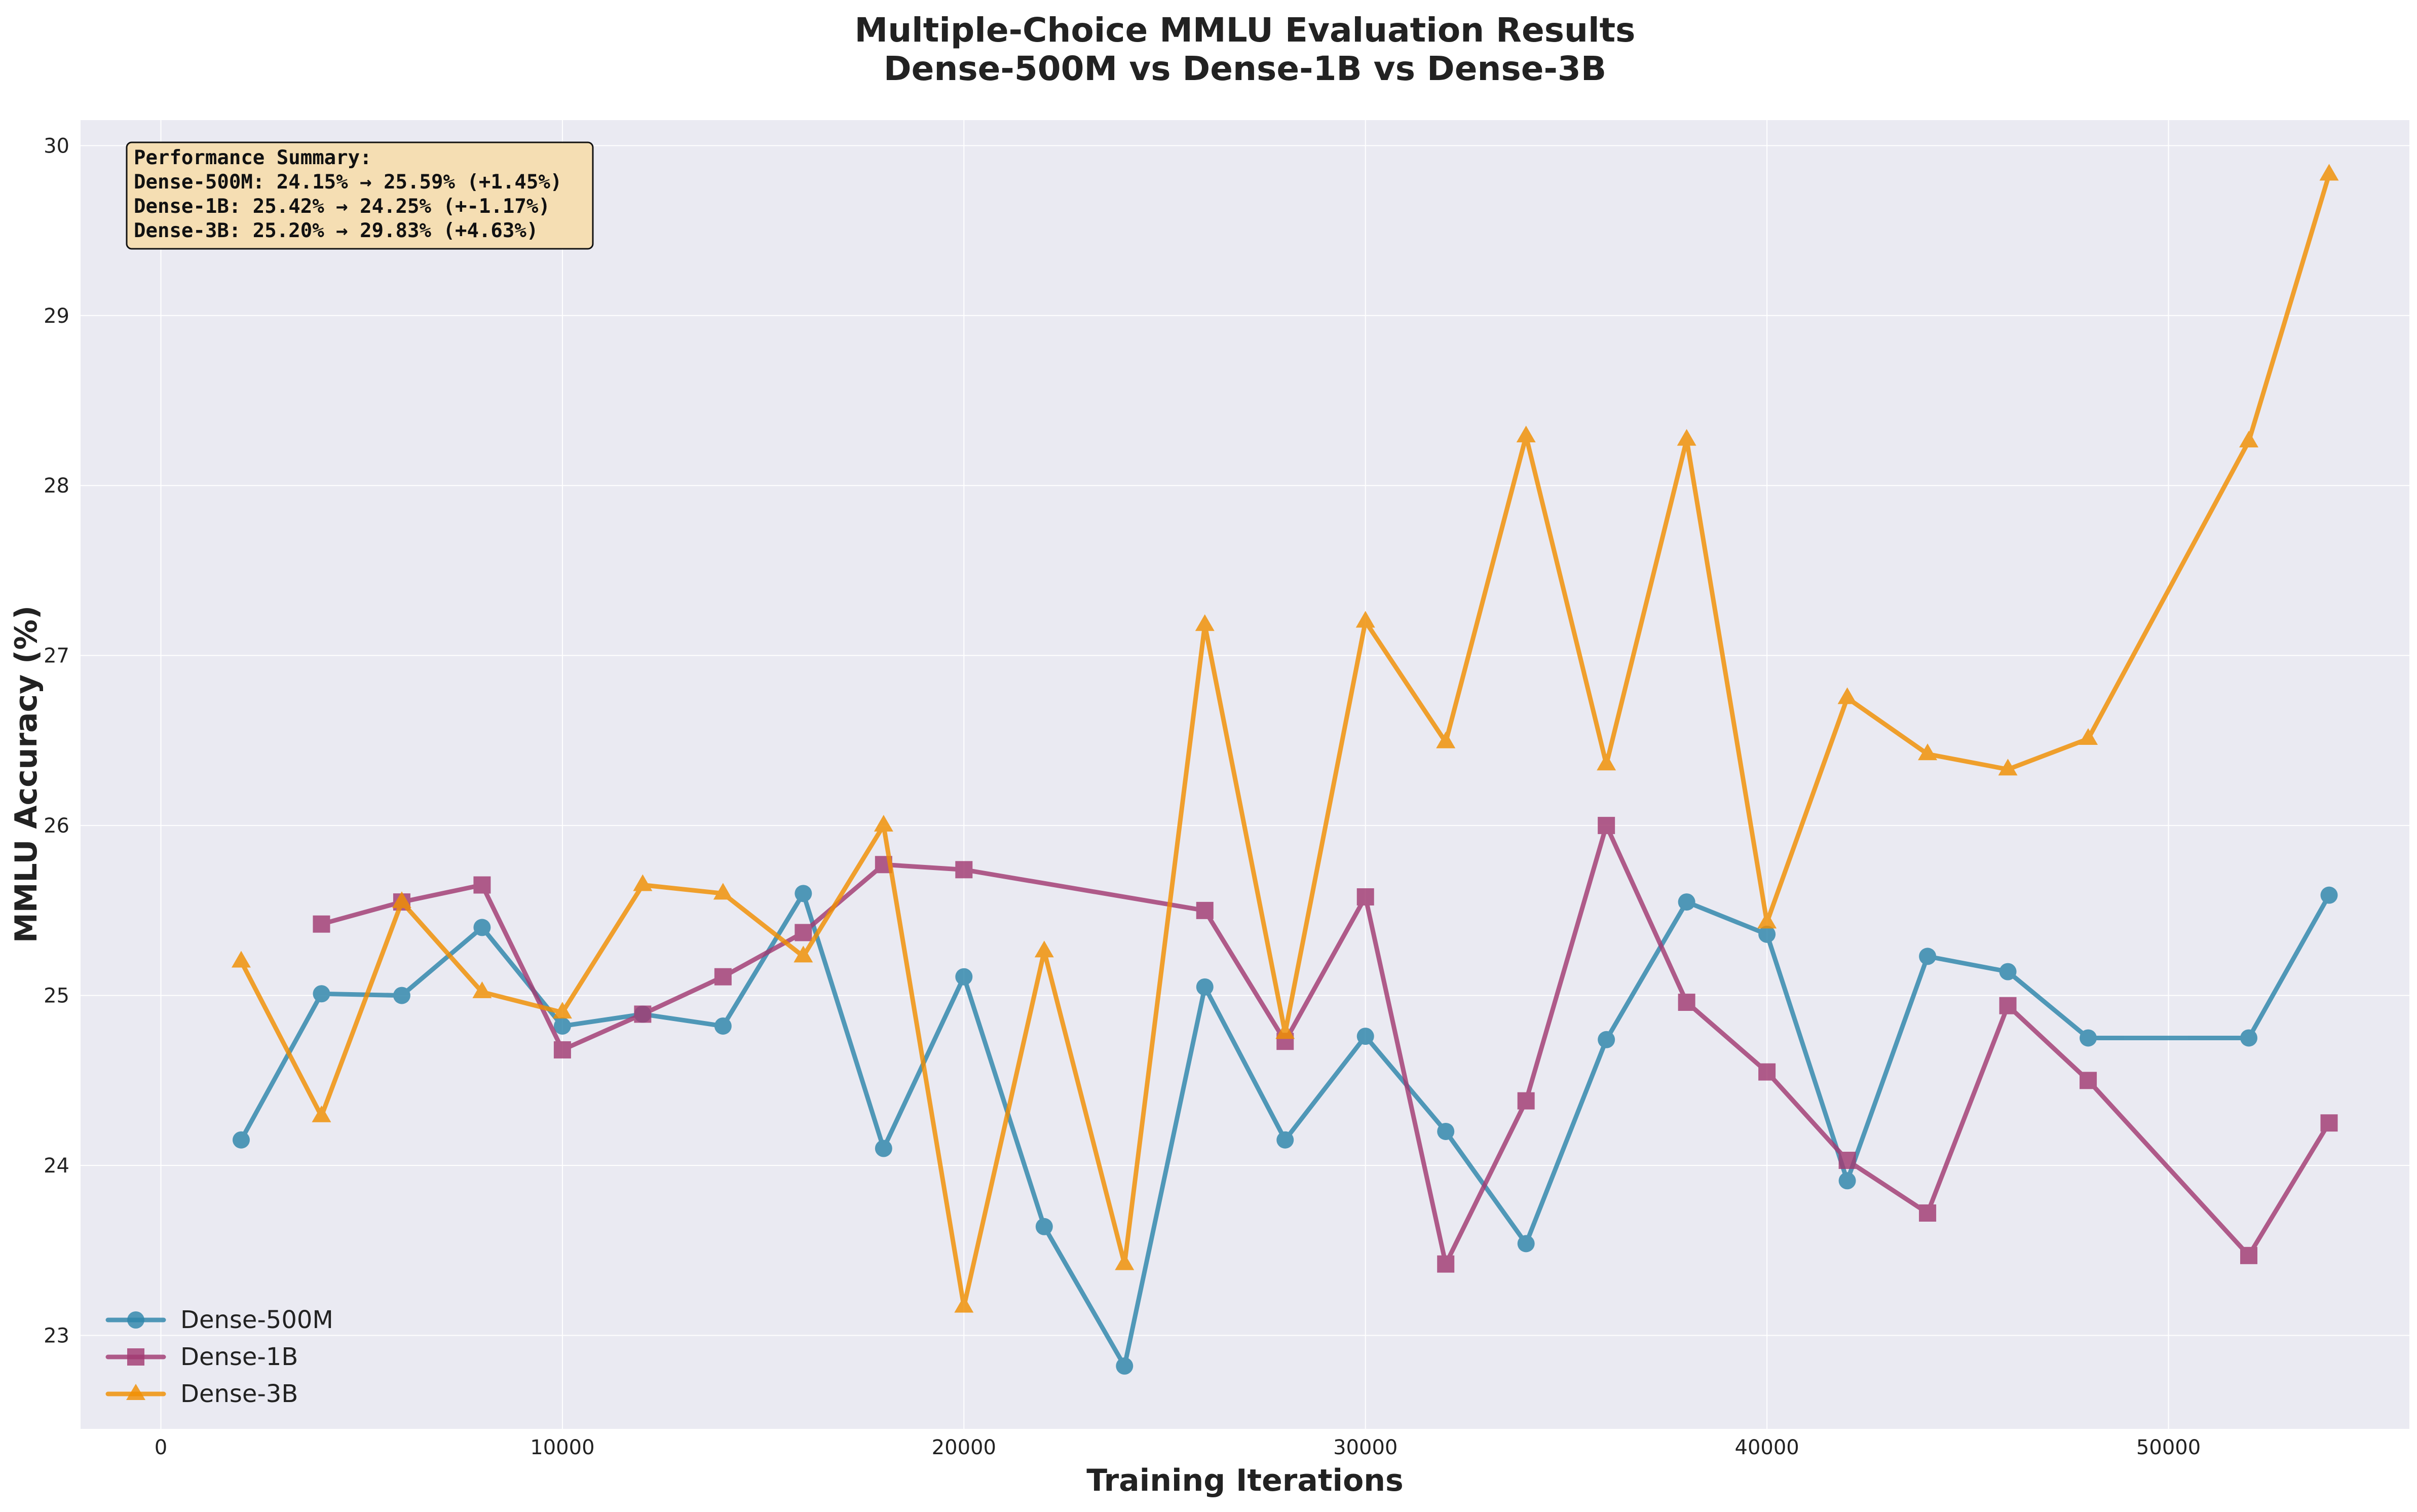 The image size is (2417, 1512). I want to click on x-tick-label: 30000, so click(1365, 1447).